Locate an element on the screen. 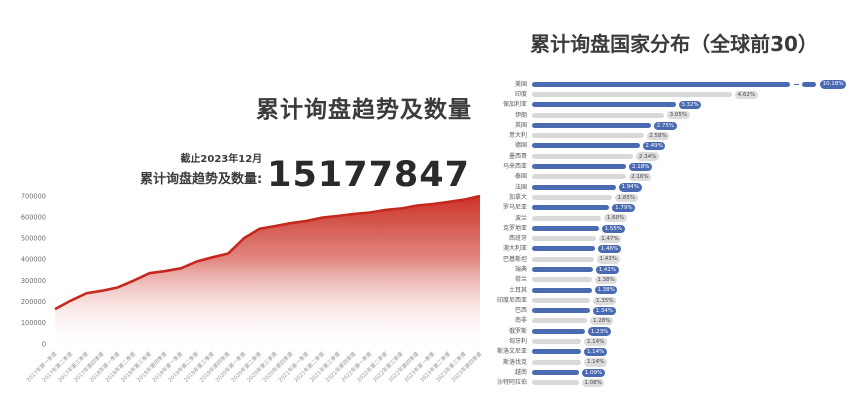 This screenshot has width=852, height=411. bar-track: 1.79% is located at coordinates (691, 208).